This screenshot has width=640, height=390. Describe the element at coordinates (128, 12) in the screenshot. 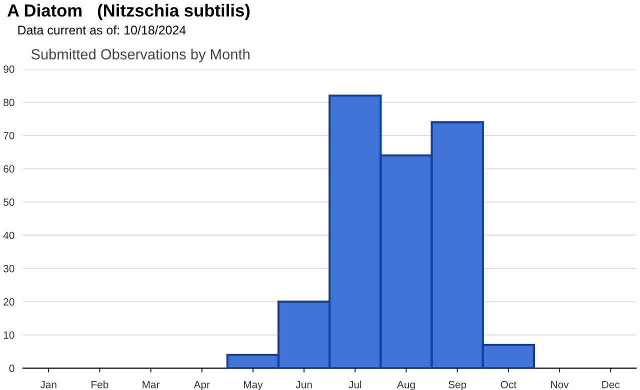

I see `chart-title: A Diatom (Nitzschia subtilis)` at that location.